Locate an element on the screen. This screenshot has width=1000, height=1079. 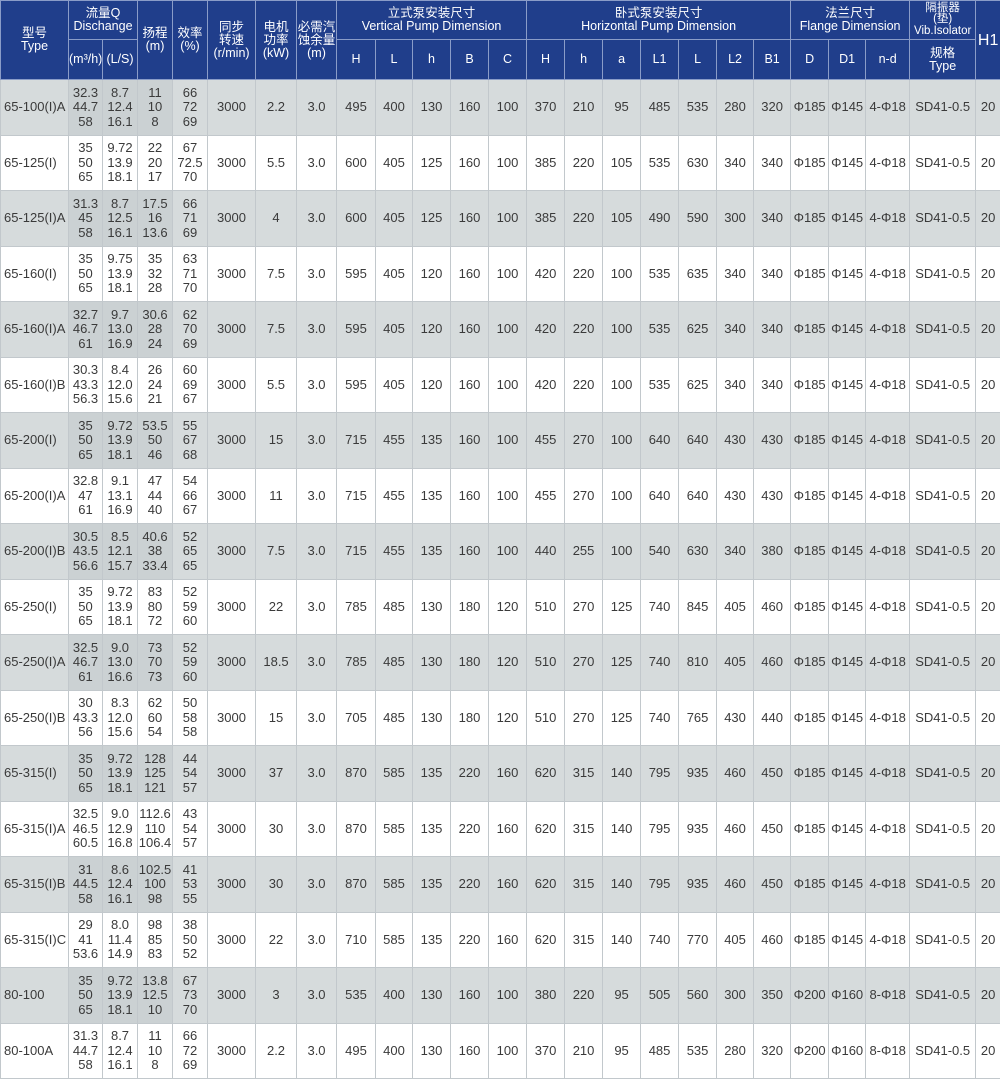
power: 5.5 is located at coordinates (276, 163).